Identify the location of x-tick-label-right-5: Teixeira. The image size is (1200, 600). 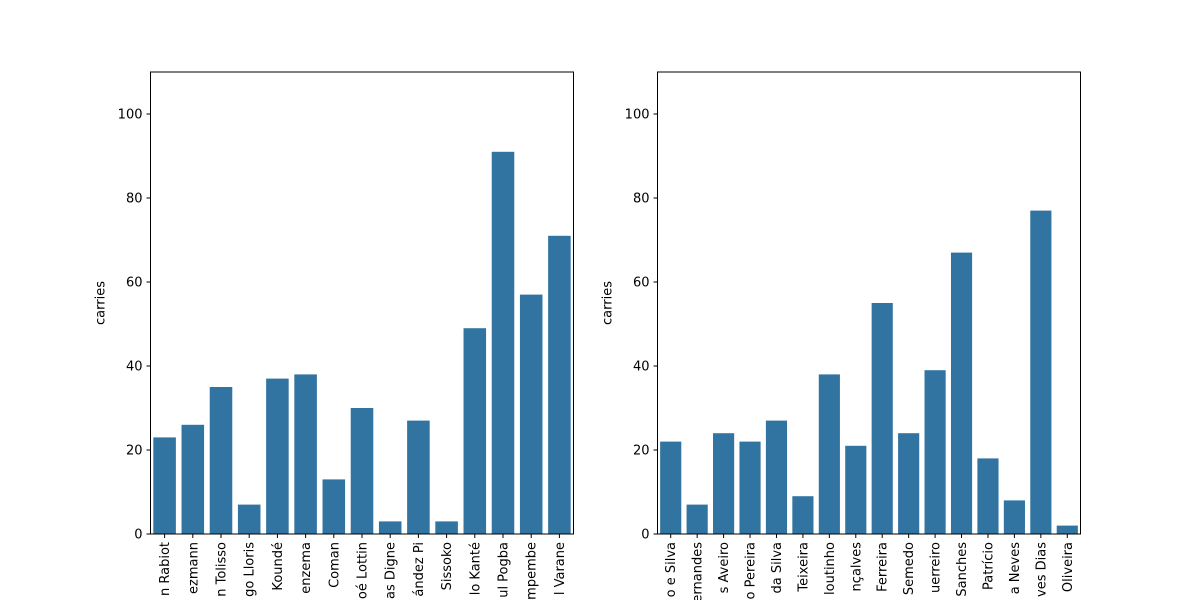
(803, 567).